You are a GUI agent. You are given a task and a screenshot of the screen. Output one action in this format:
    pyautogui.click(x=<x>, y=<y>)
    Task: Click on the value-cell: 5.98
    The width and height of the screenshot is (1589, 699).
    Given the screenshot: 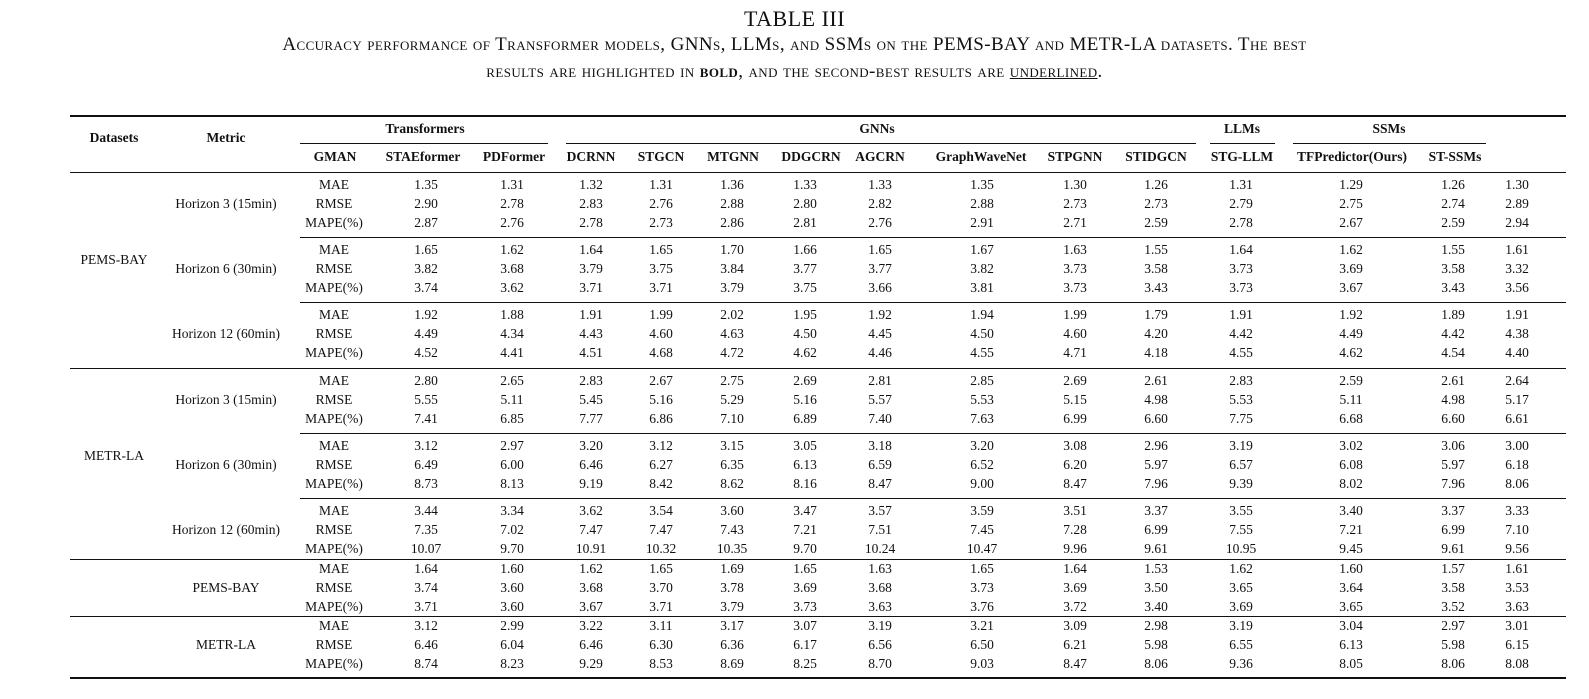 What is the action you would take?
    pyautogui.click(x=1453, y=644)
    